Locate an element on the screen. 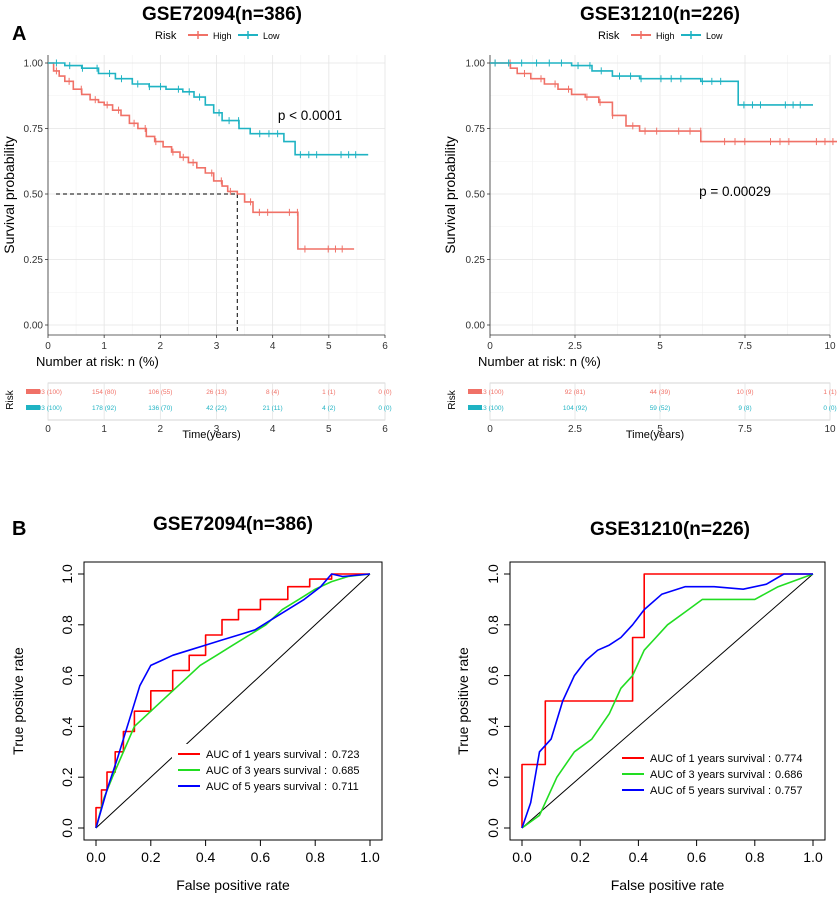  y-tick-label-2: 0.4 is located at coordinates (493, 726).